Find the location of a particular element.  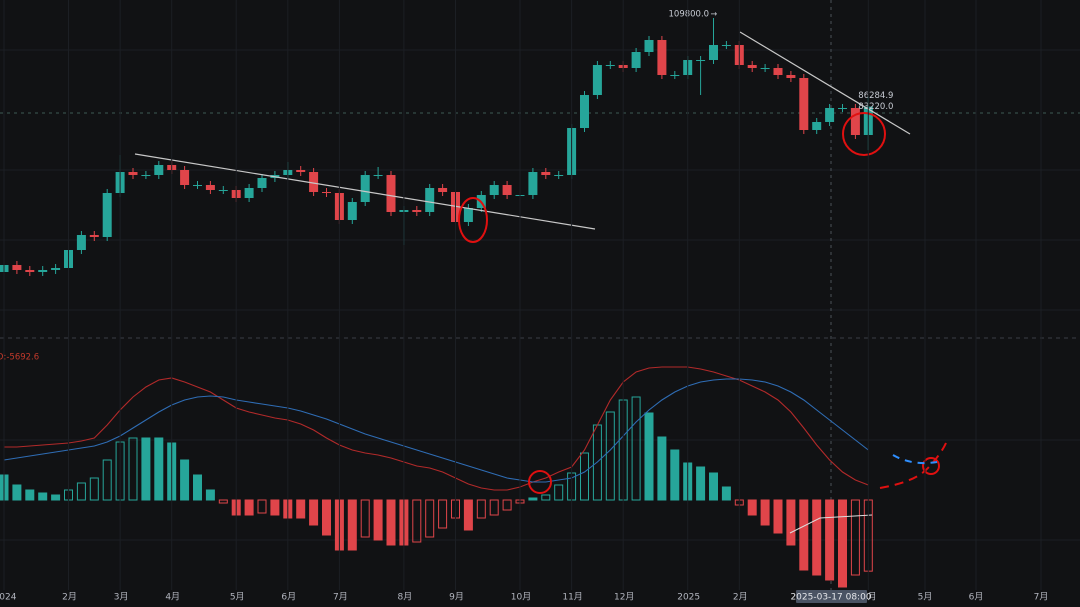

x-tick-label: 2025 is located at coordinates (688, 598).